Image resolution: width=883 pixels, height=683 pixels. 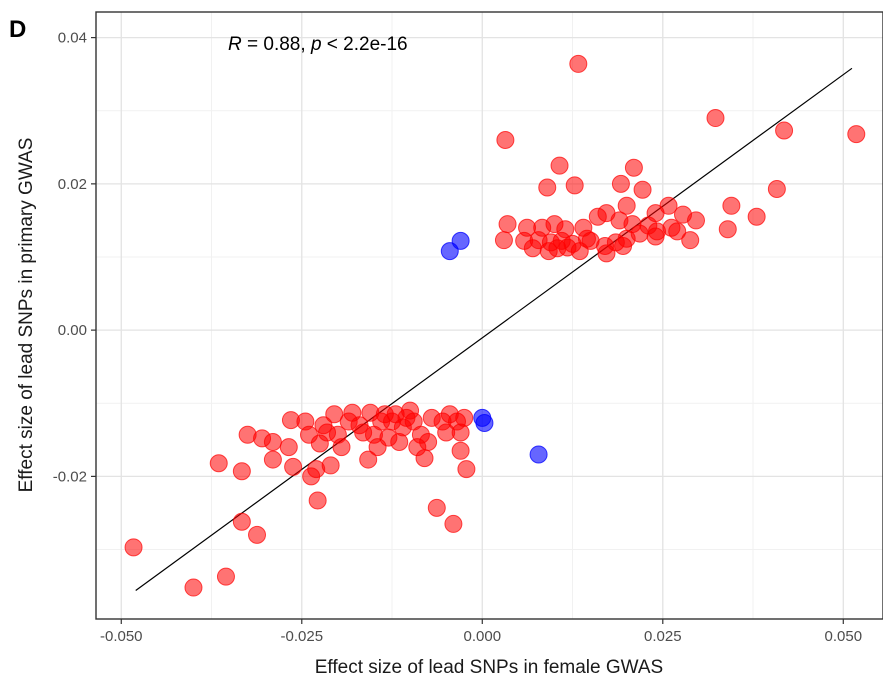 What do you see at coordinates (302, 636) in the screenshot?
I see `x-tick-label: -0.025` at bounding box center [302, 636].